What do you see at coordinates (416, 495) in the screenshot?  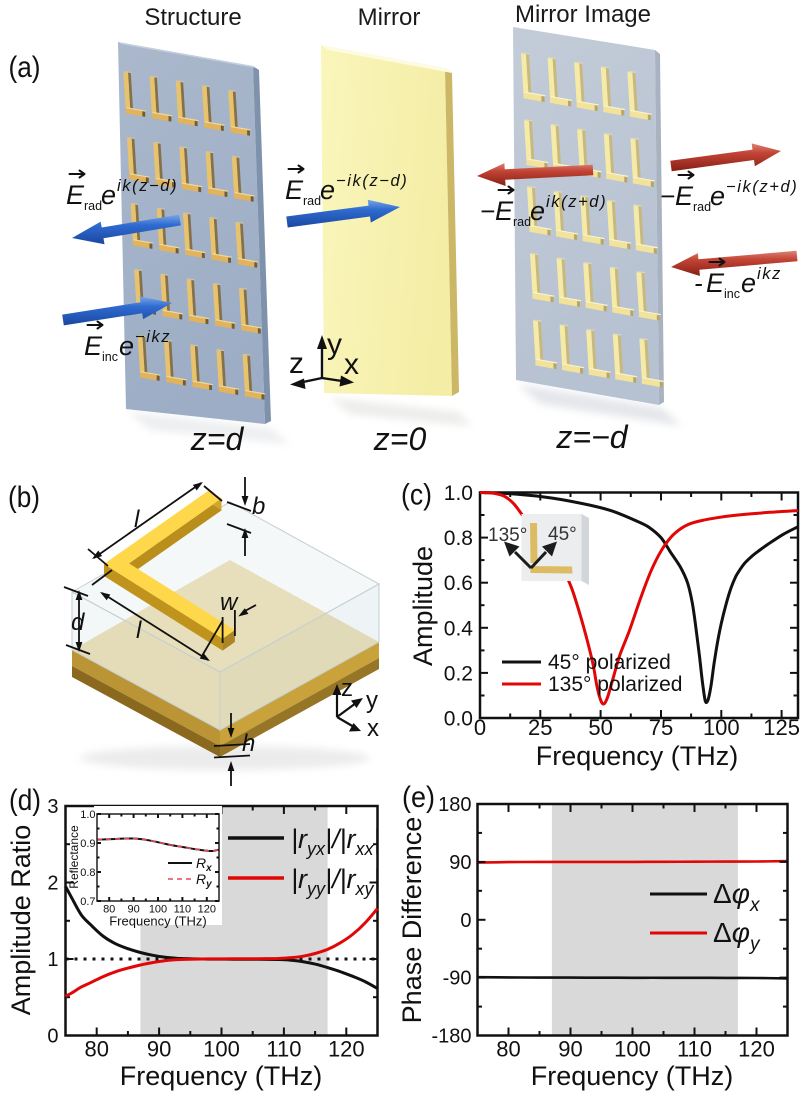 I see `svg-text: (c)` at bounding box center [416, 495].